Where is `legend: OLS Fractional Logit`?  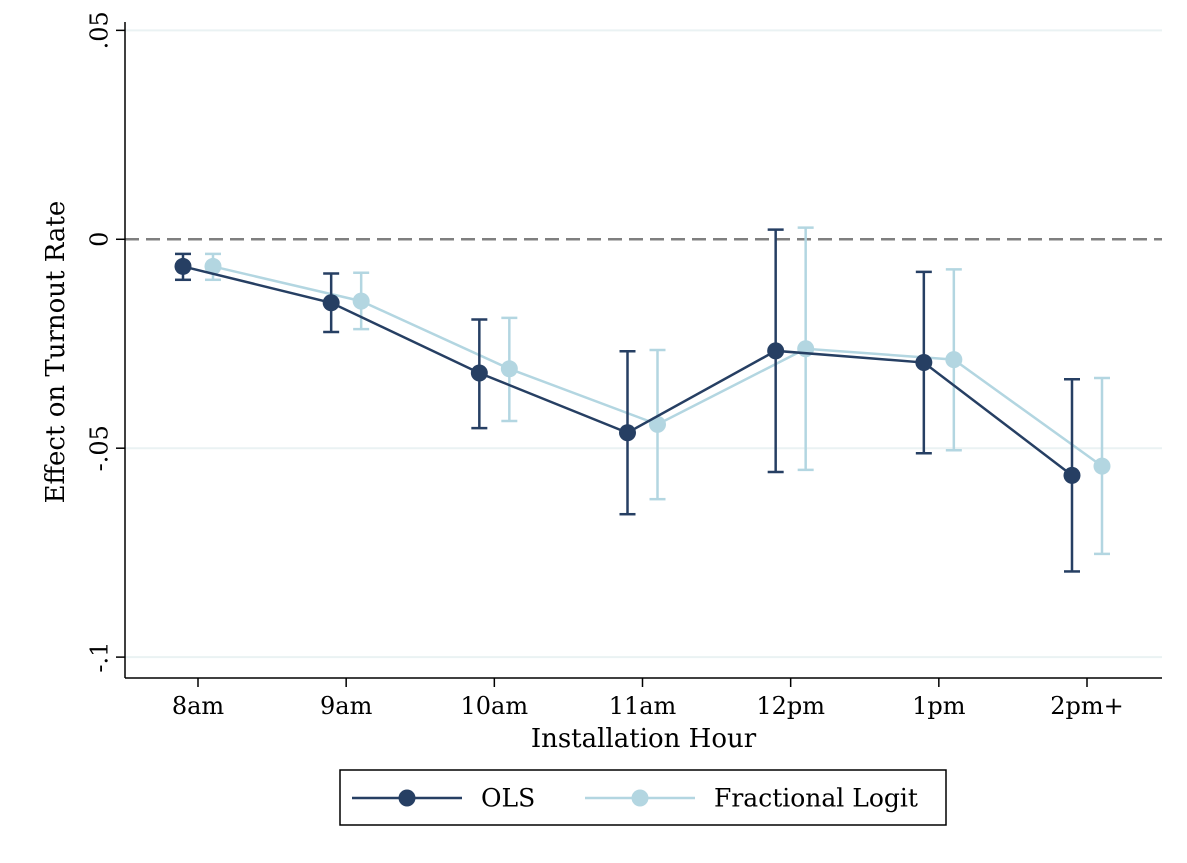 legend: OLS Fractional Logit is located at coordinates (643, 797).